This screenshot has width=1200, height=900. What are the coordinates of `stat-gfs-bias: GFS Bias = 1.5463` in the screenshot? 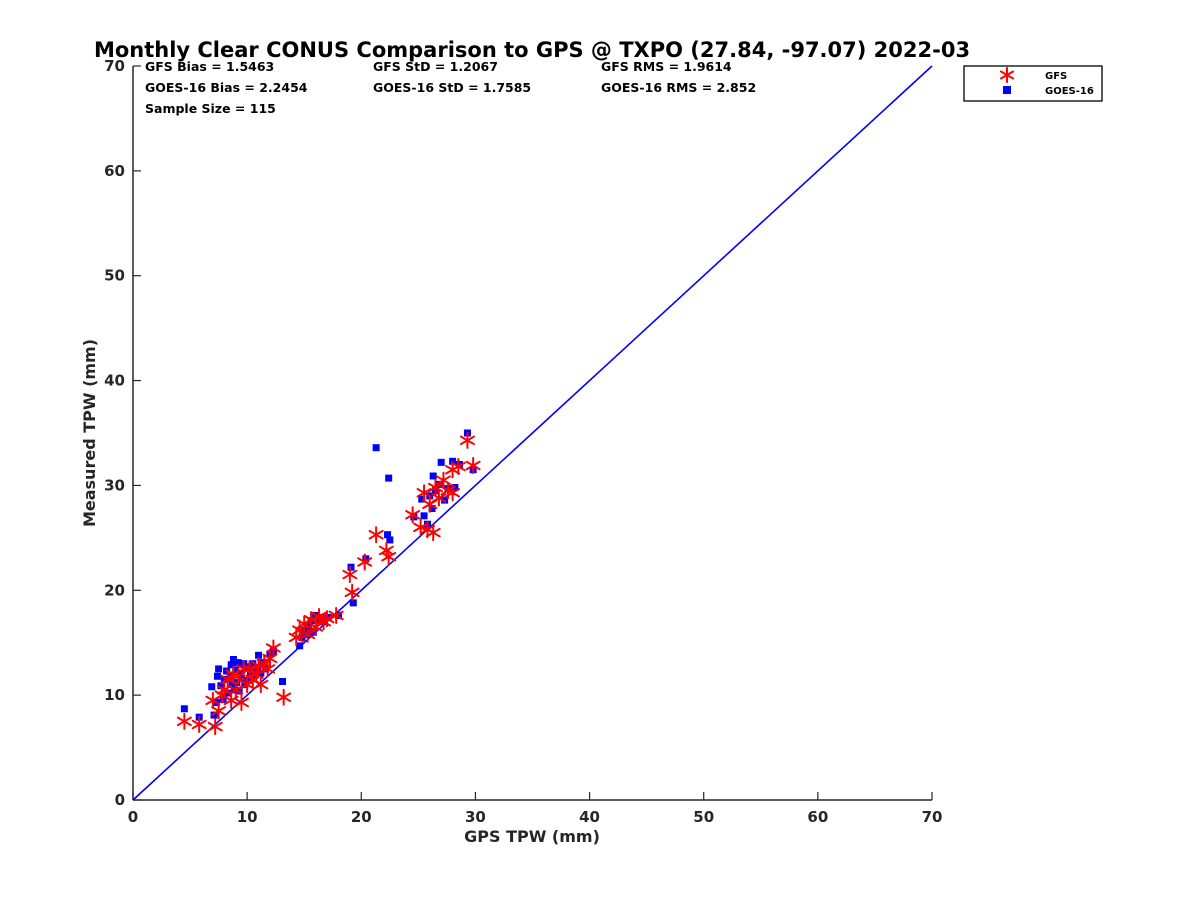 It's located at (209, 66).